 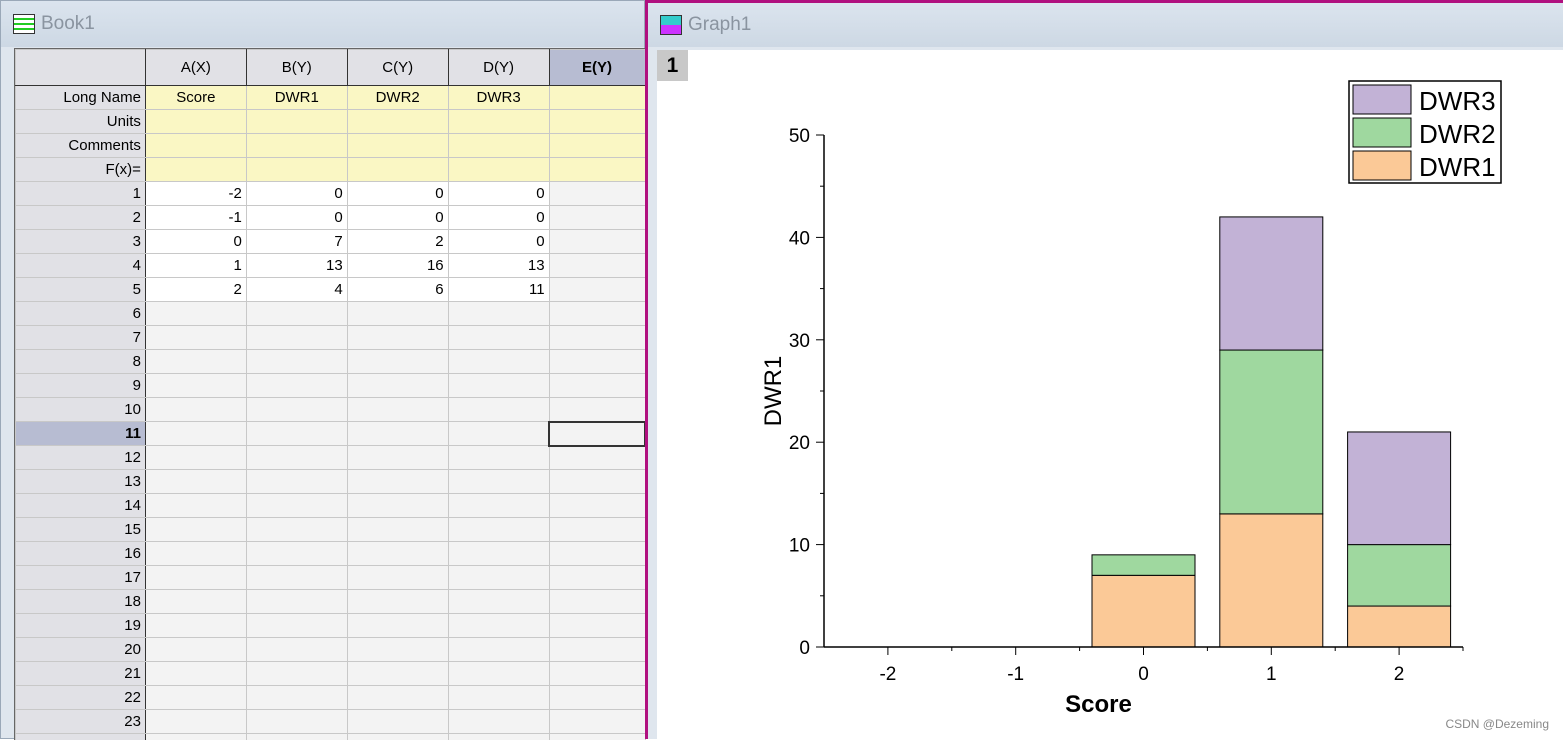 I want to click on label-row-header: Units, so click(x=80, y=121).